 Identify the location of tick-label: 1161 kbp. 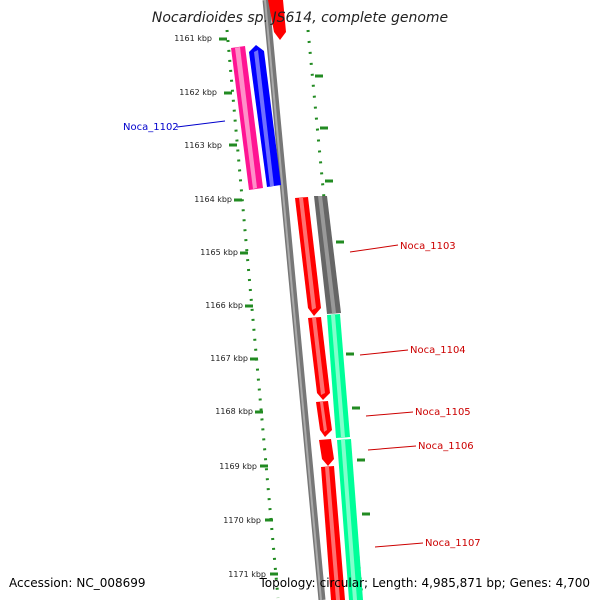
(193, 38).